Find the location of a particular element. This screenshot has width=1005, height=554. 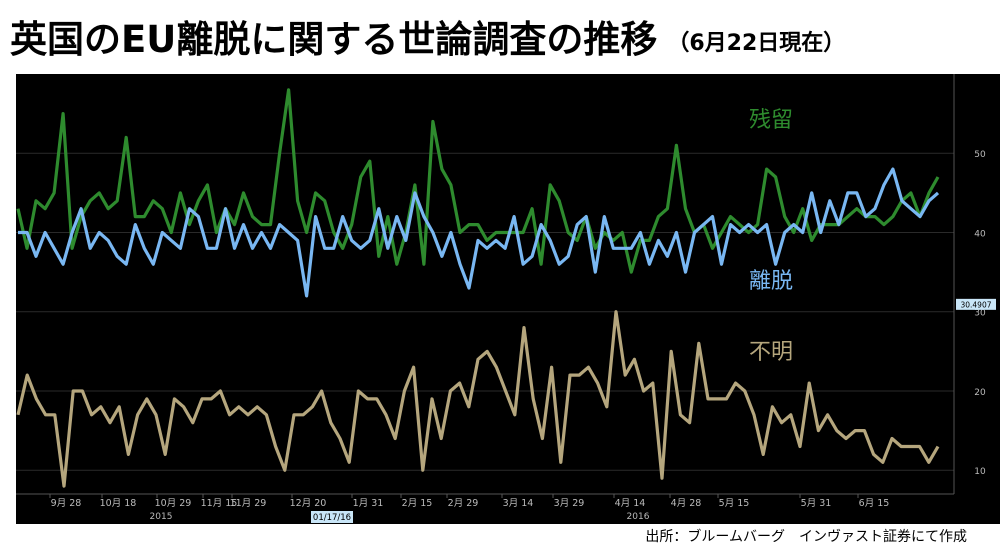

y-tick-label: 40 is located at coordinates (980, 234).